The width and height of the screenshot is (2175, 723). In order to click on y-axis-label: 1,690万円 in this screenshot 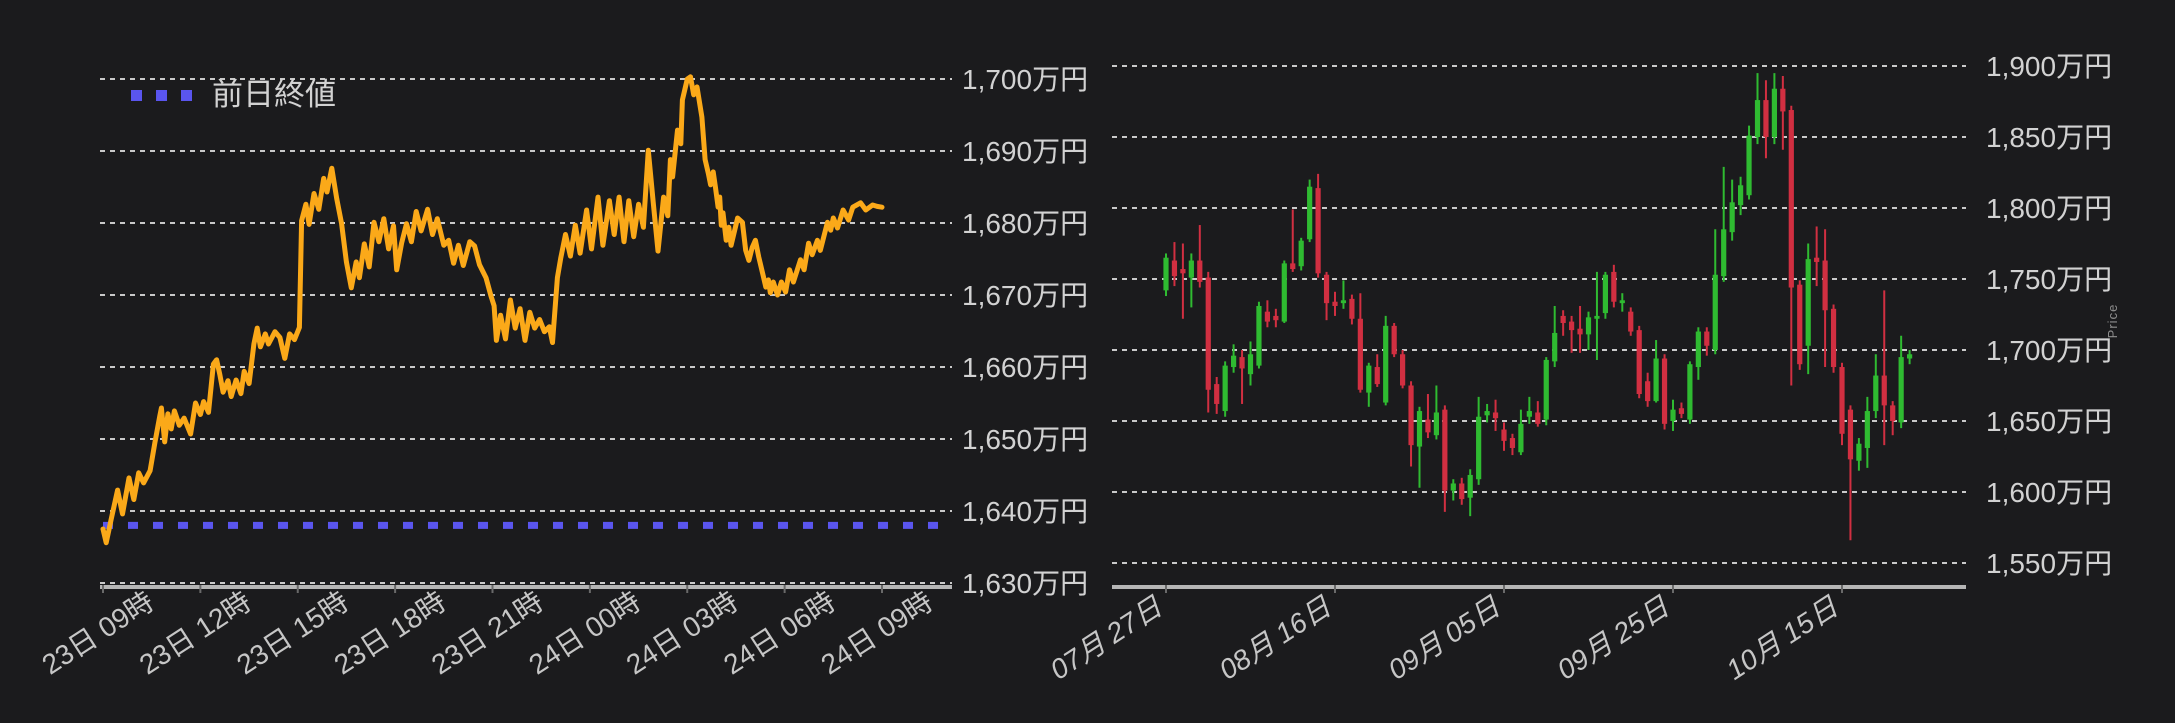, I will do `click(1025, 151)`.